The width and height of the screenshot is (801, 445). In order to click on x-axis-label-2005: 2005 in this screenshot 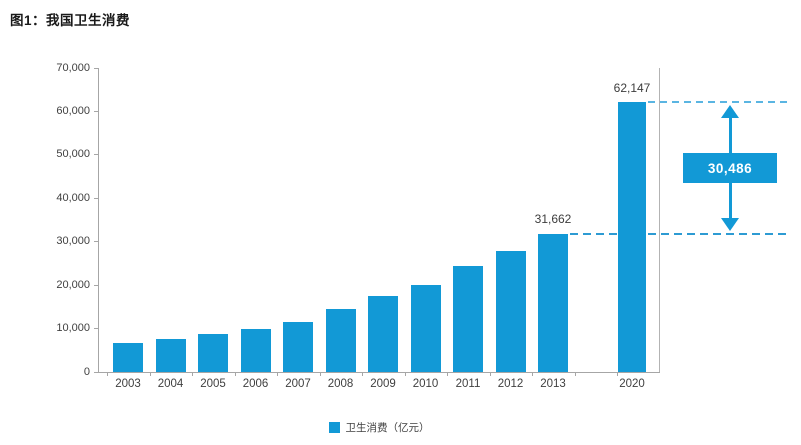, I will do `click(213, 384)`.